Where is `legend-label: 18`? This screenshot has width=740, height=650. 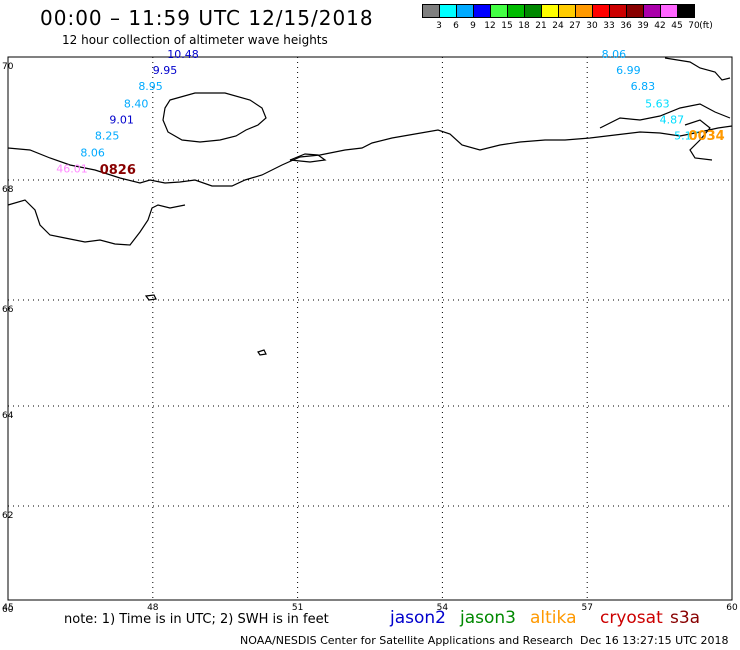 legend-label: 18 is located at coordinates (524, 26).